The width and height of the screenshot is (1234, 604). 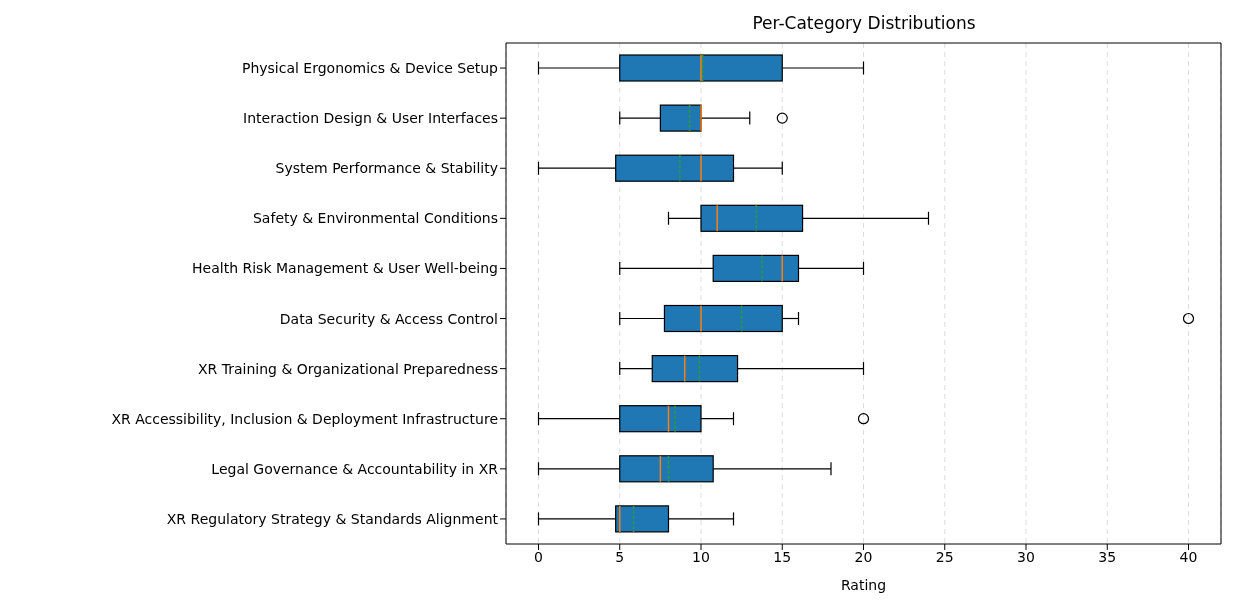 I want to click on x-tick-label: 15, so click(x=782, y=556).